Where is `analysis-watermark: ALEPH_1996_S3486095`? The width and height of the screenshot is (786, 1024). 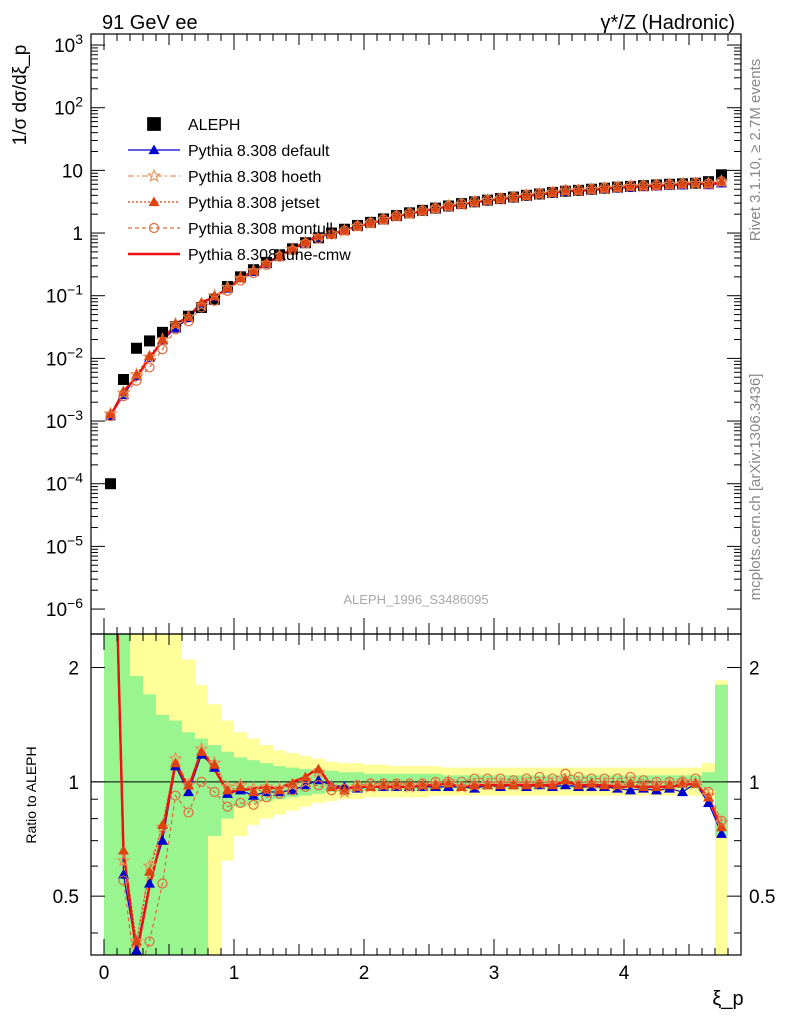 analysis-watermark: ALEPH_1996_S3486095 is located at coordinates (415, 599).